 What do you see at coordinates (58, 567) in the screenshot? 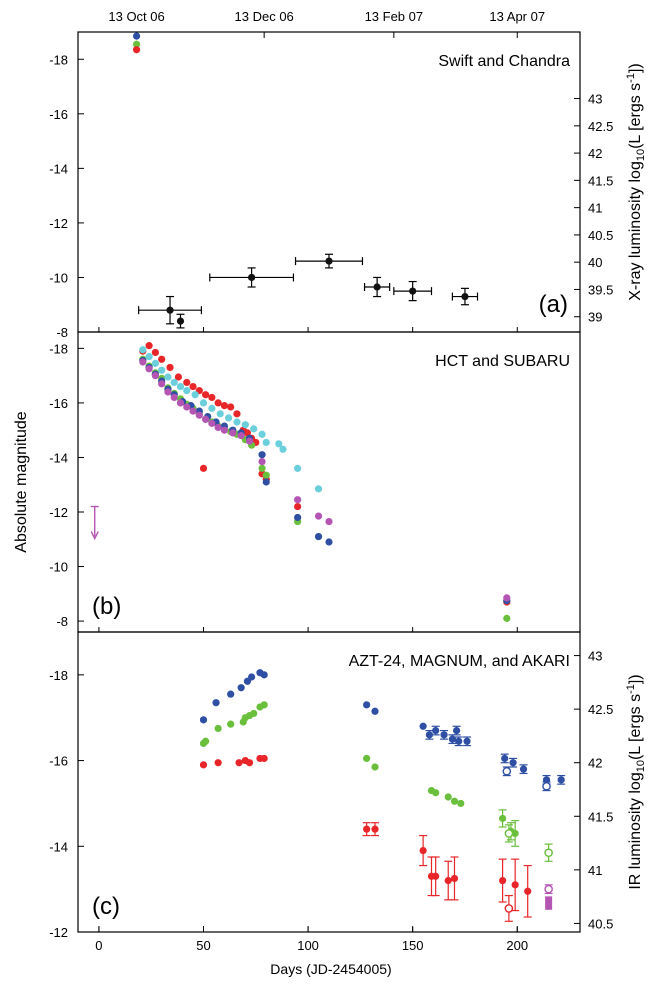
I see `panel-b-ytick-label-1: -10` at bounding box center [58, 567].